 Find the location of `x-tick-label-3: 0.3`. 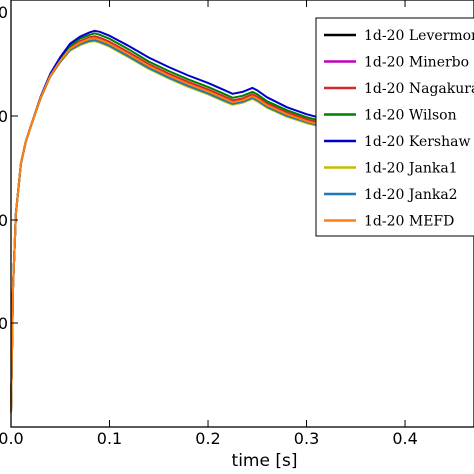

x-tick-label-3: 0.3 is located at coordinates (306, 438).